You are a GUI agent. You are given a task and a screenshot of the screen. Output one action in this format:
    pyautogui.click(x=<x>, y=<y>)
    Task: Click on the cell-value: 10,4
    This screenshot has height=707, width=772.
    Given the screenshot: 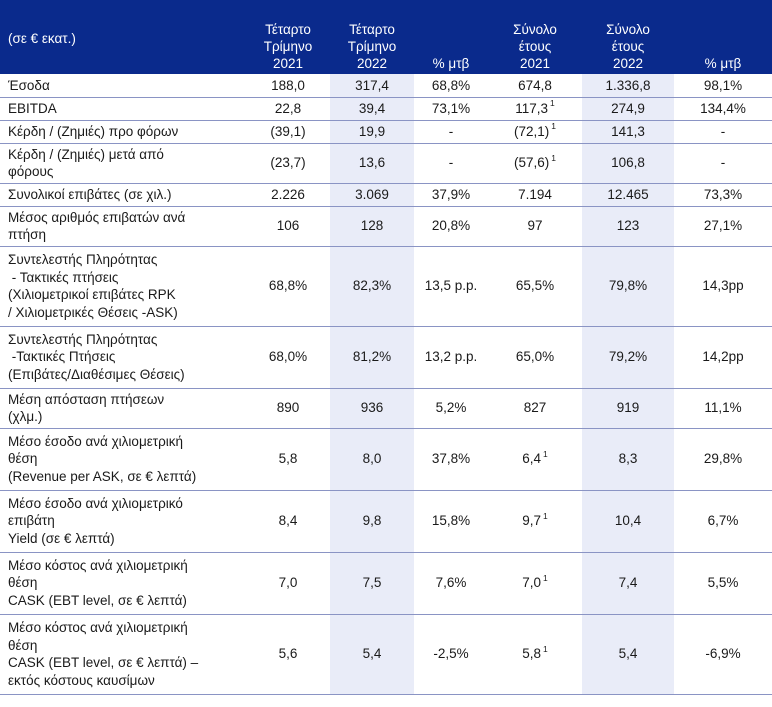 What is the action you would take?
    pyautogui.click(x=628, y=521)
    